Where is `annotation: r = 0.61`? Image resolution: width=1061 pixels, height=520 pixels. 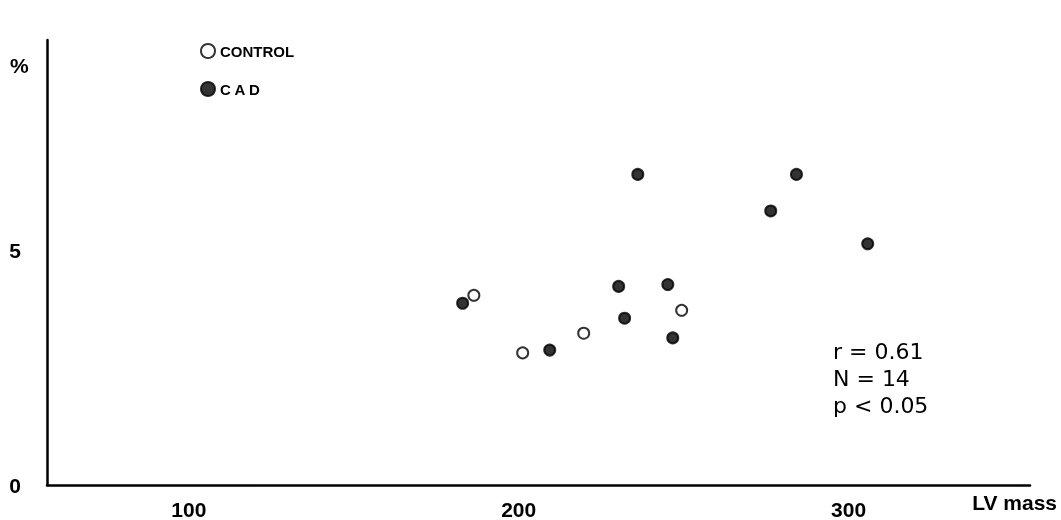
annotation: r = 0.61 is located at coordinates (878, 351).